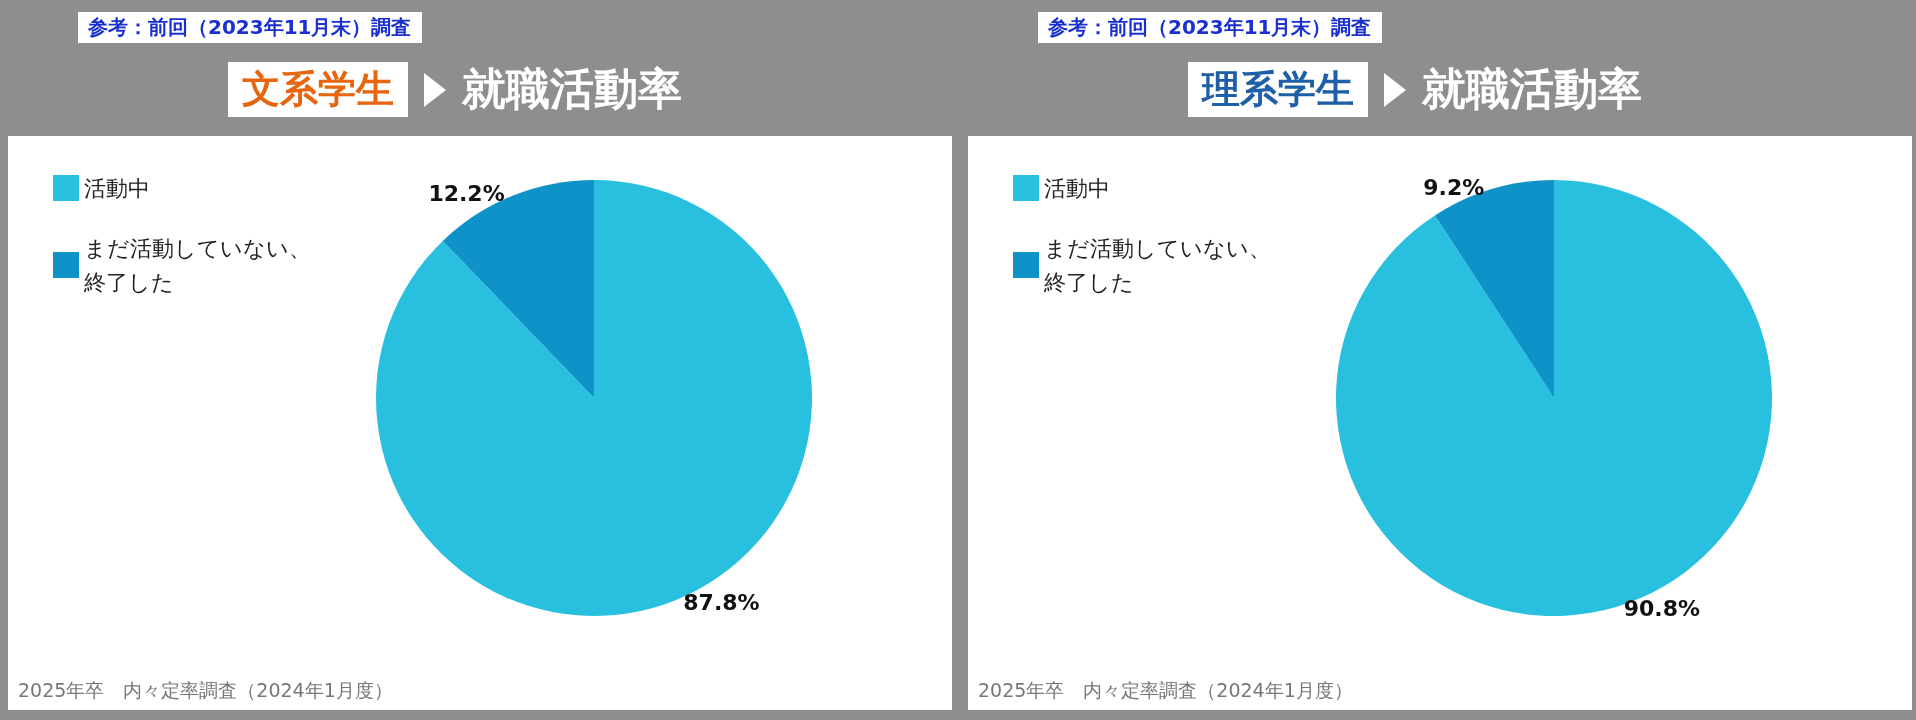 The height and width of the screenshot is (720, 1916). Describe the element at coordinates (1662, 609) in the screenshot. I see `data-label: 90.8%` at that location.